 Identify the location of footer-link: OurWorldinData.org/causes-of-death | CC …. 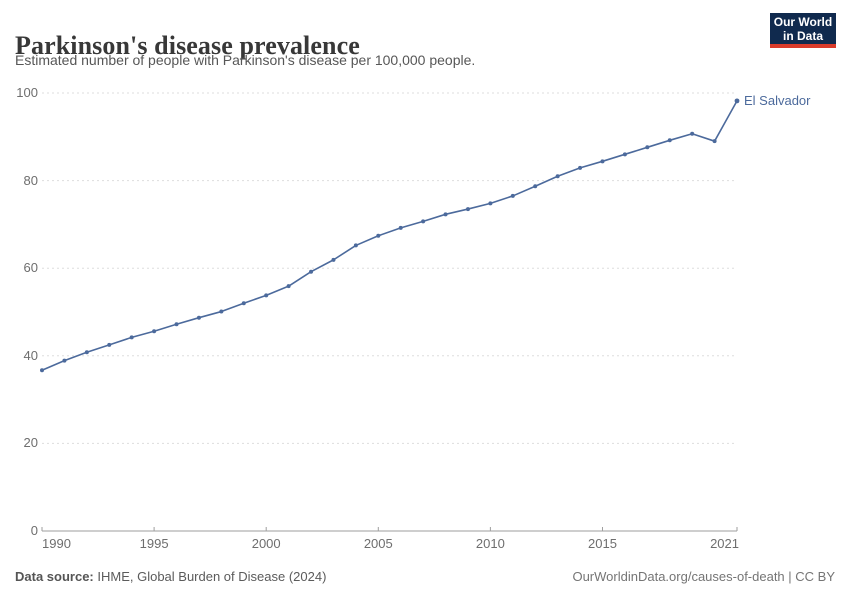
(703, 576).